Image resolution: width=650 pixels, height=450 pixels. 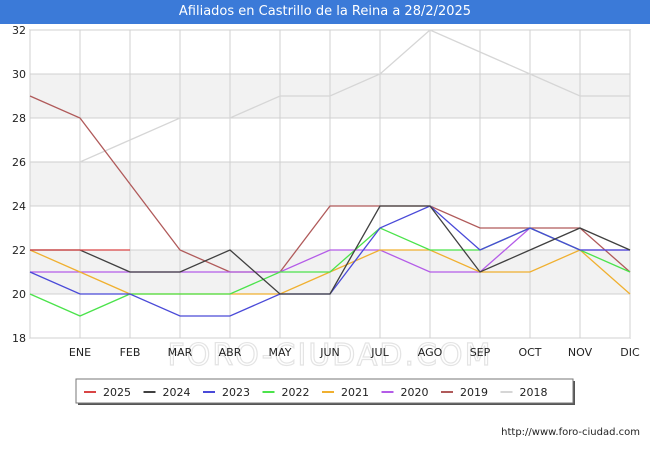 I want to click on y-tick-label: 20, so click(x=19, y=294).